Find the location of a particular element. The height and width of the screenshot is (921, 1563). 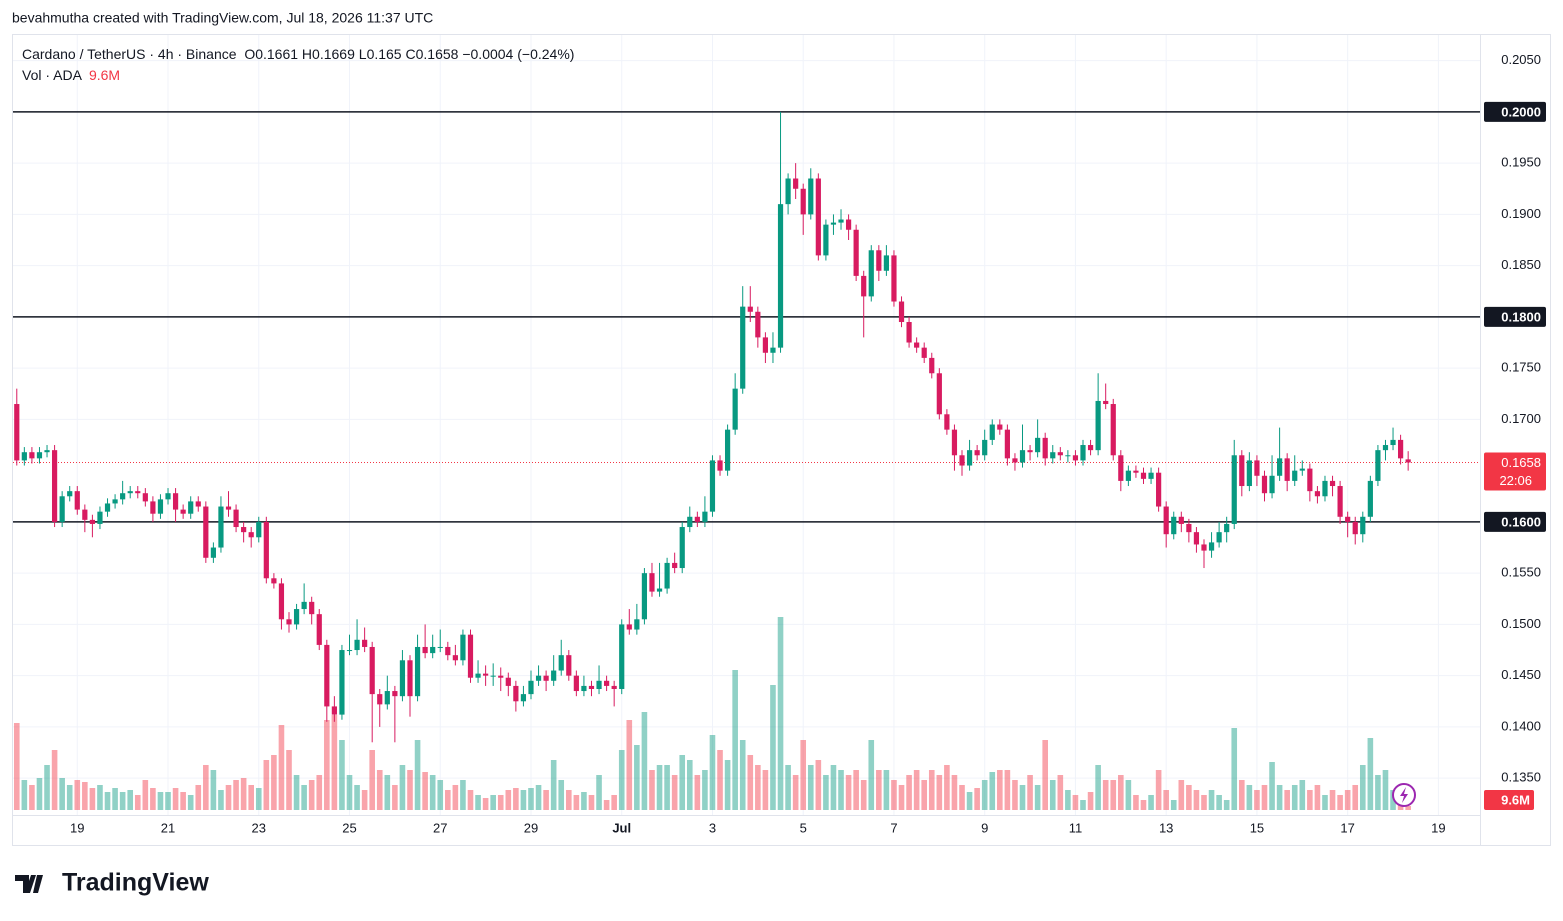

ohlc-value: 0.1661 is located at coordinates (277, 54).